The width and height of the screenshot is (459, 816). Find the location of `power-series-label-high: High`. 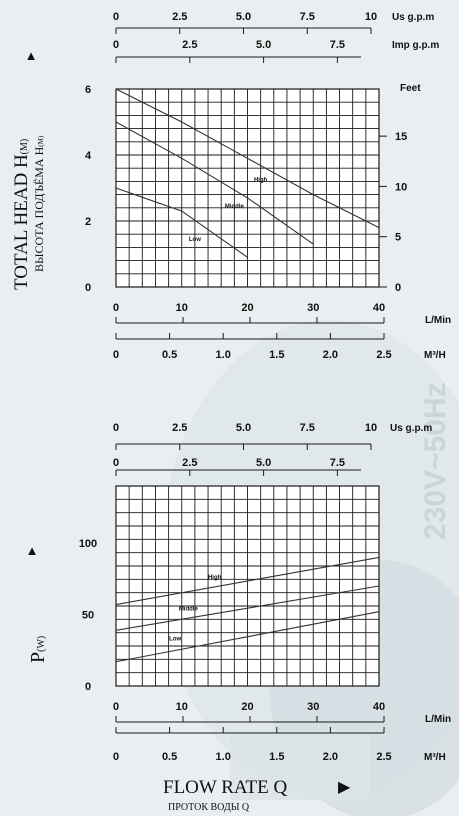

power-series-label-high: High is located at coordinates (215, 578).